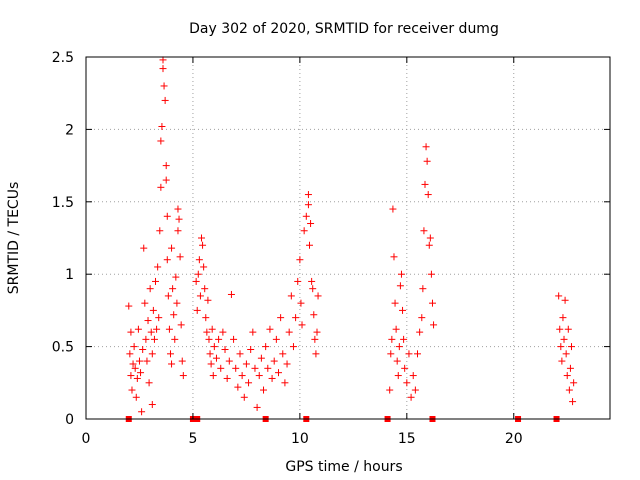 The width and height of the screenshot is (640, 480). Describe the element at coordinates (343, 467) in the screenshot. I see `x-axis-label: GPS time / hours` at that location.